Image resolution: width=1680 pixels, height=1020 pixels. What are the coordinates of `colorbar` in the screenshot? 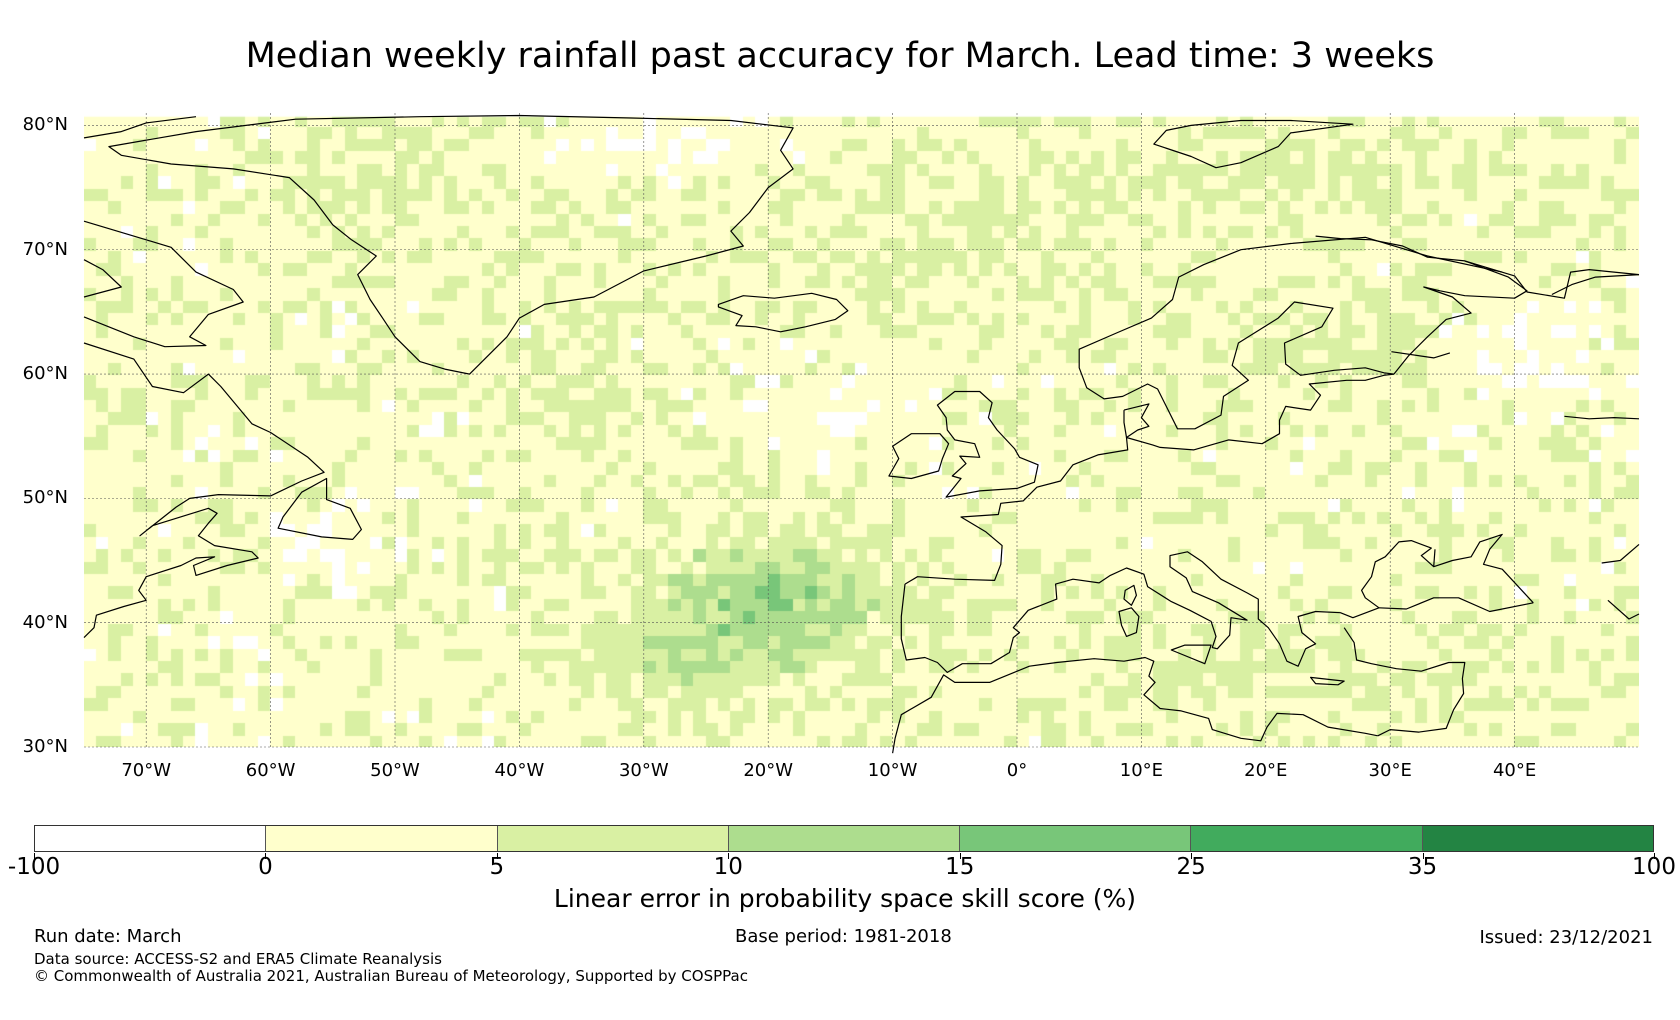 It's located at (844, 838).